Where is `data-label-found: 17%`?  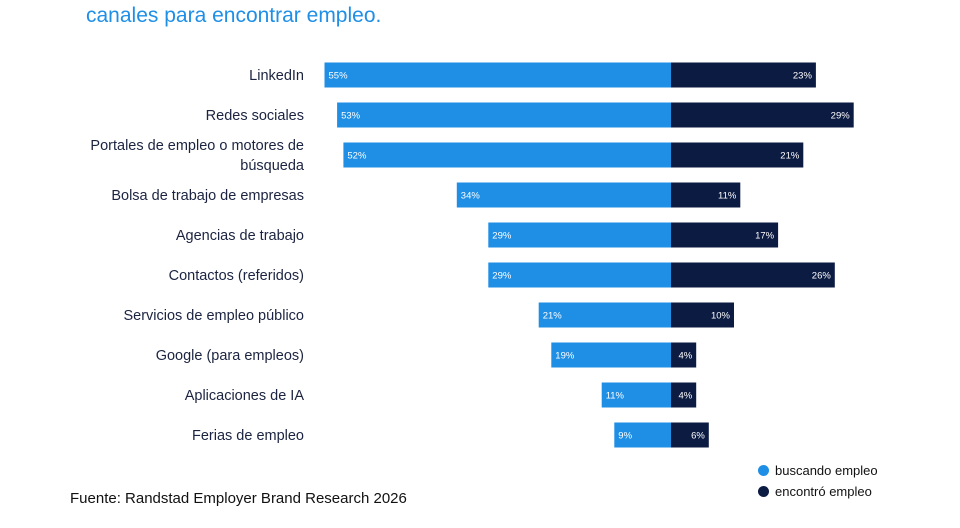
data-label-found: 17% is located at coordinates (765, 236).